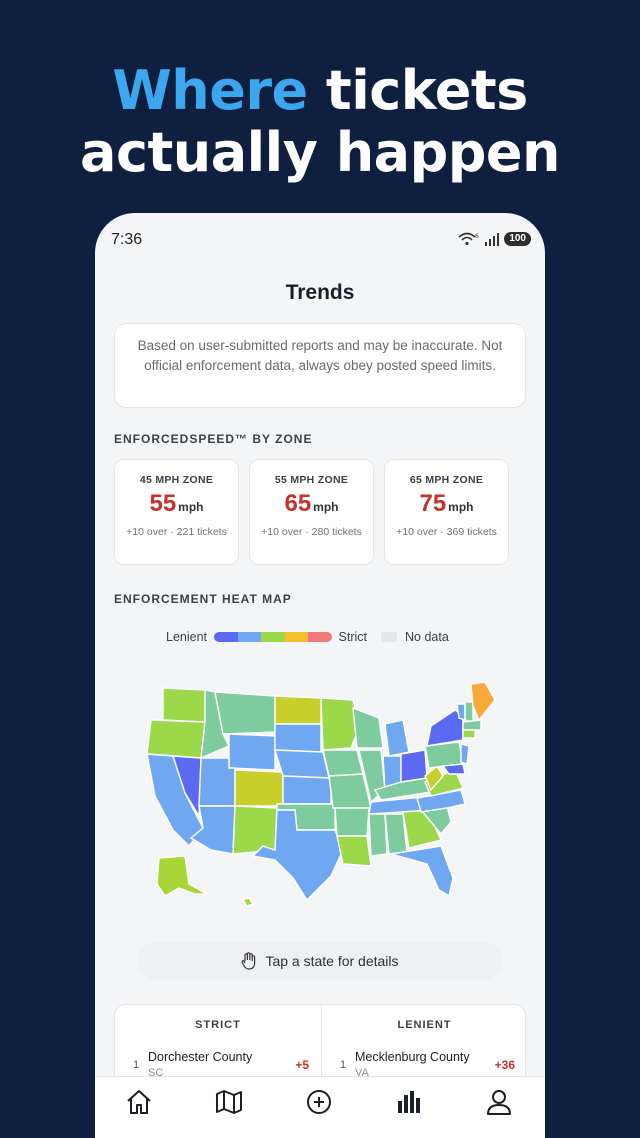 The height and width of the screenshot is (1138, 640). Describe the element at coordinates (446, 532) in the screenshot. I see `zone-subtext: +10 over · 369 tickets` at that location.